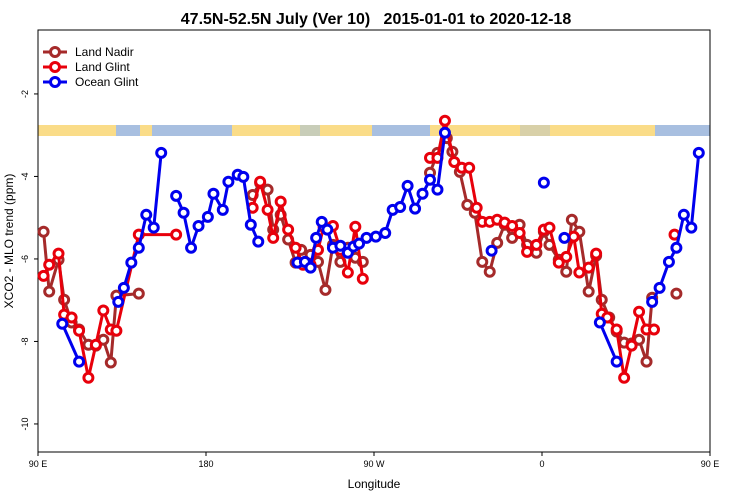 The image size is (750, 500). I want to click on y-axis-label: XCO2 - MLO trend (ppm), so click(9, 241).